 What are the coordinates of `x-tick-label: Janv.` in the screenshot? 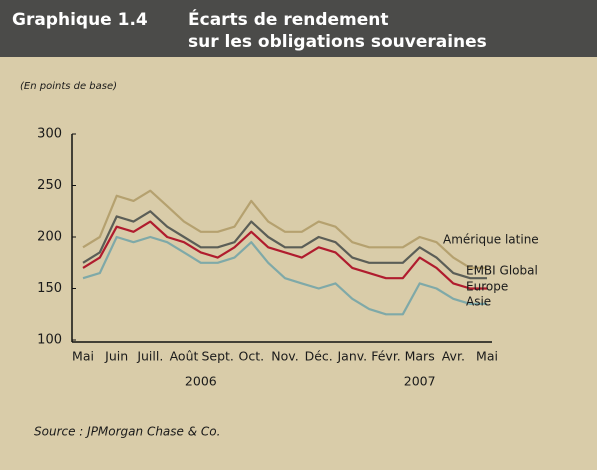 It's located at (351, 356).